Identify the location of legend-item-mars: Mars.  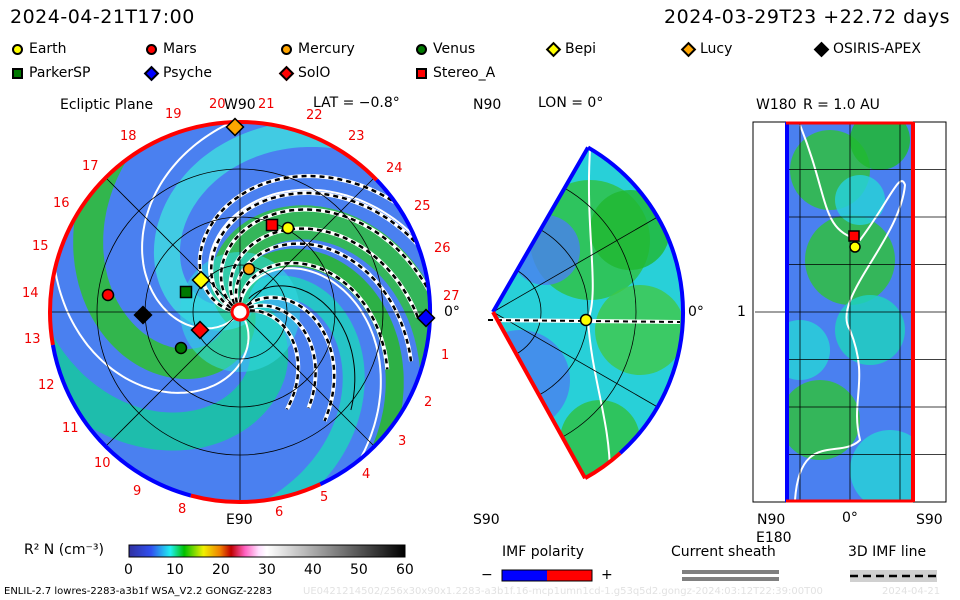
(171, 49).